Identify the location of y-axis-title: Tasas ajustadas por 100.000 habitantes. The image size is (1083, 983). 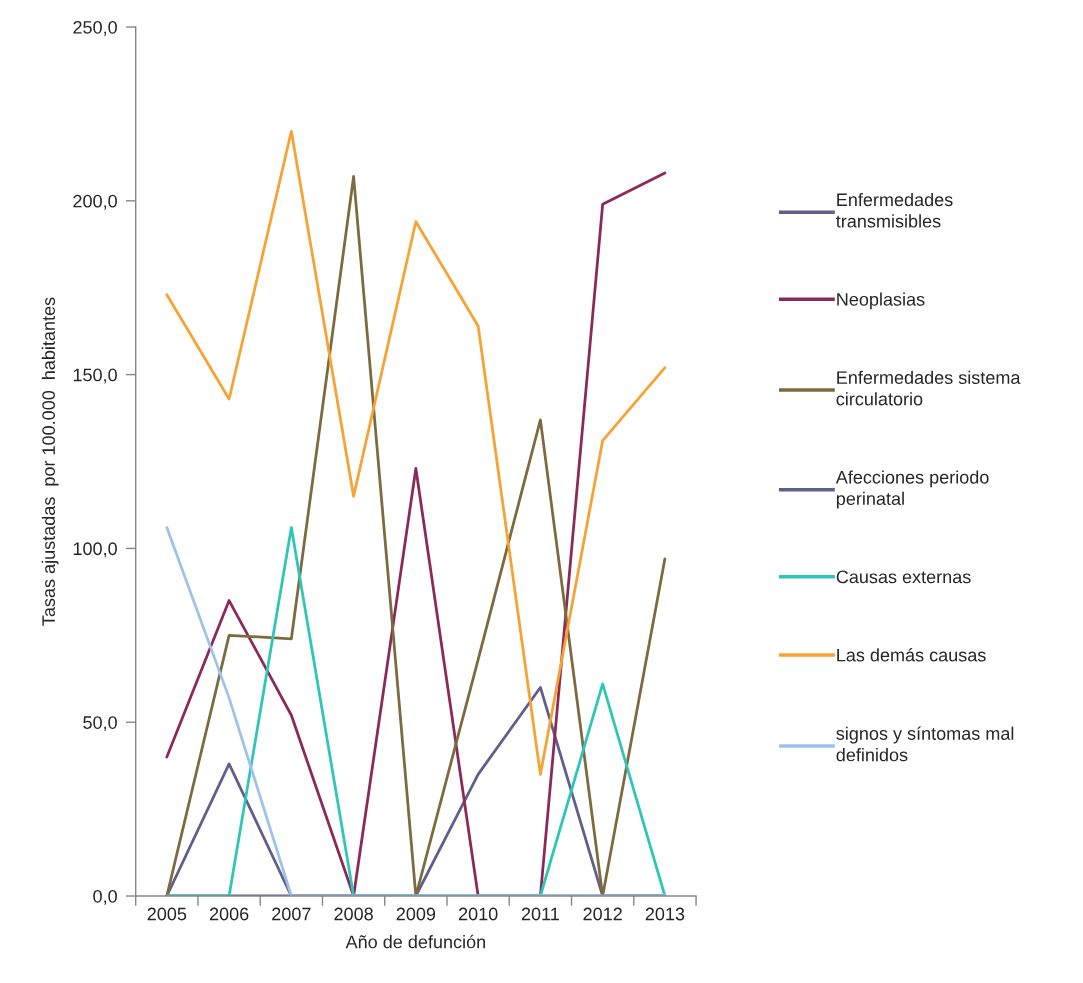
(50, 461).